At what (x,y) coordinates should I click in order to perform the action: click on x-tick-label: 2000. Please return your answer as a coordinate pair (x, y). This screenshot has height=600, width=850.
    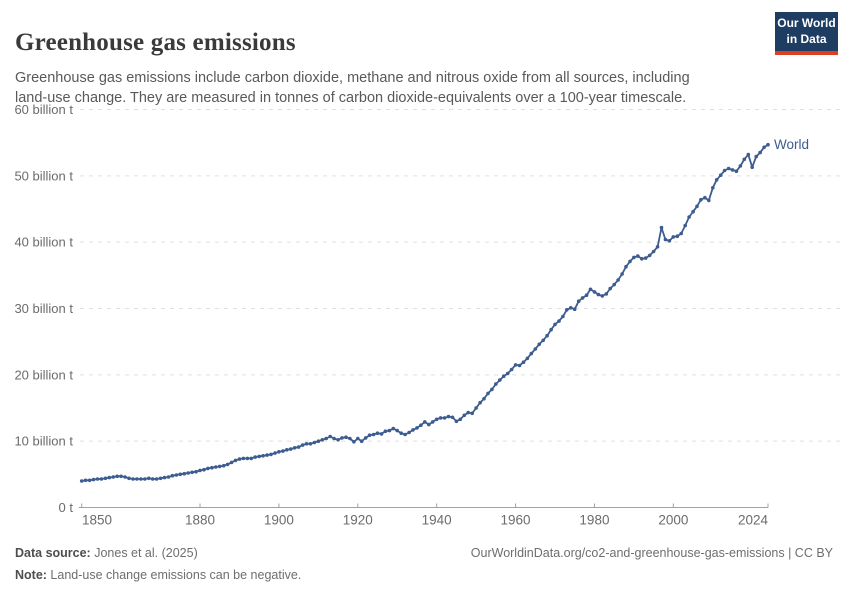
    Looking at the image, I should click on (673, 520).